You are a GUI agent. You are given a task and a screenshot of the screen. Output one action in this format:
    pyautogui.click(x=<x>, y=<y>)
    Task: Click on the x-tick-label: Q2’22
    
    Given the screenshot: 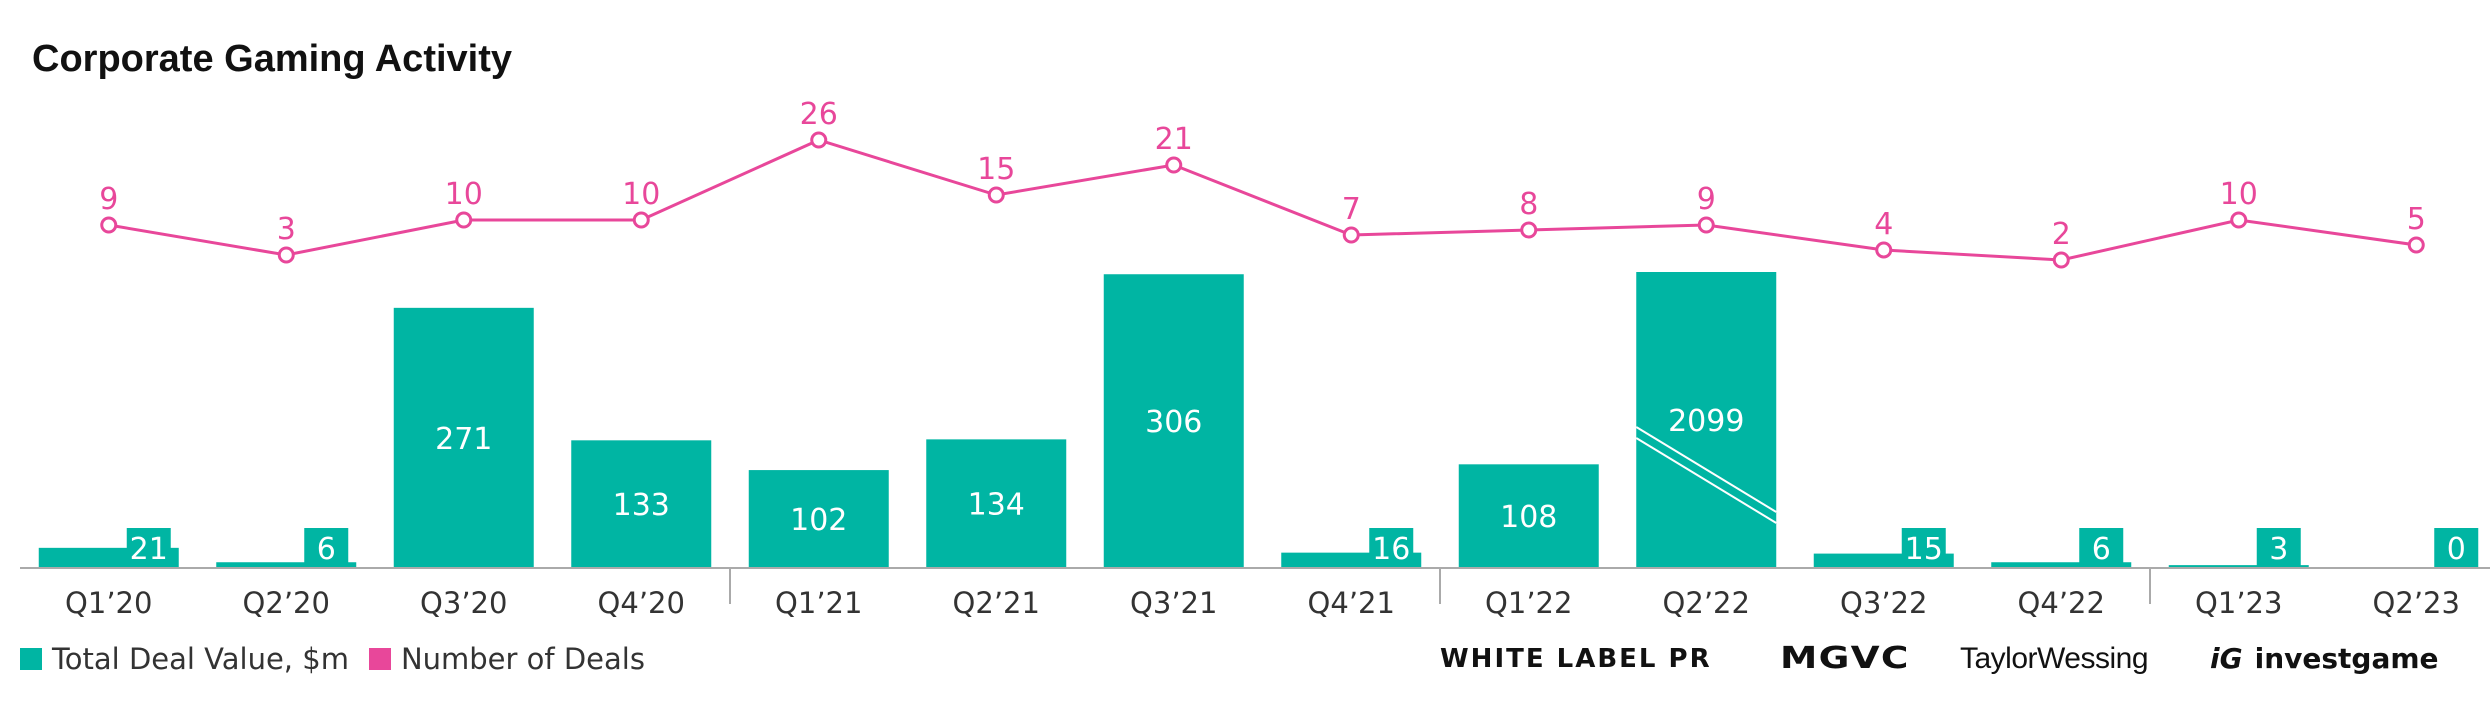 What is the action you would take?
    pyautogui.click(x=1706, y=603)
    